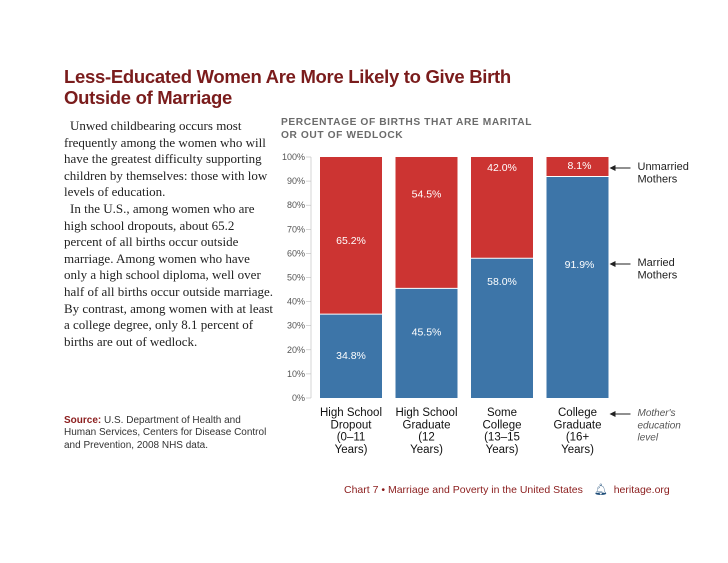 The height and width of the screenshot is (563, 728). Describe the element at coordinates (296, 205) in the screenshot. I see `y-tick-label: 80%` at that location.